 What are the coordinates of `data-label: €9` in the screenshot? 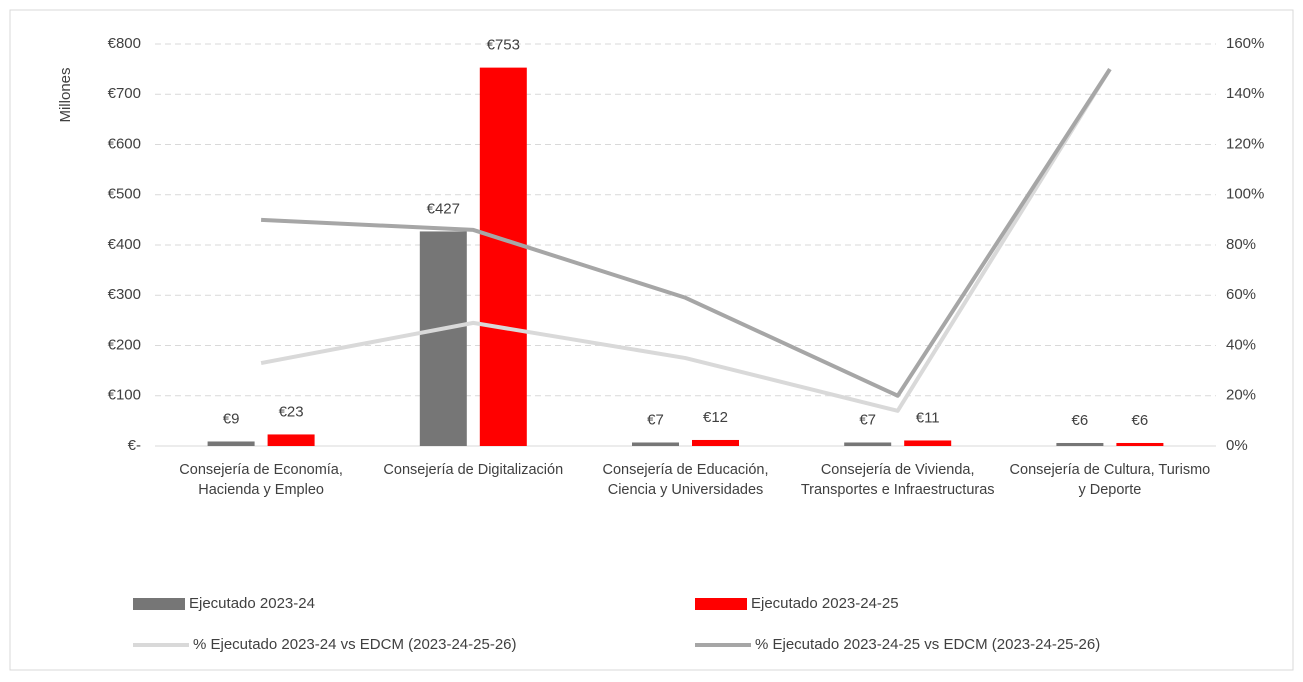 It's located at (231, 418).